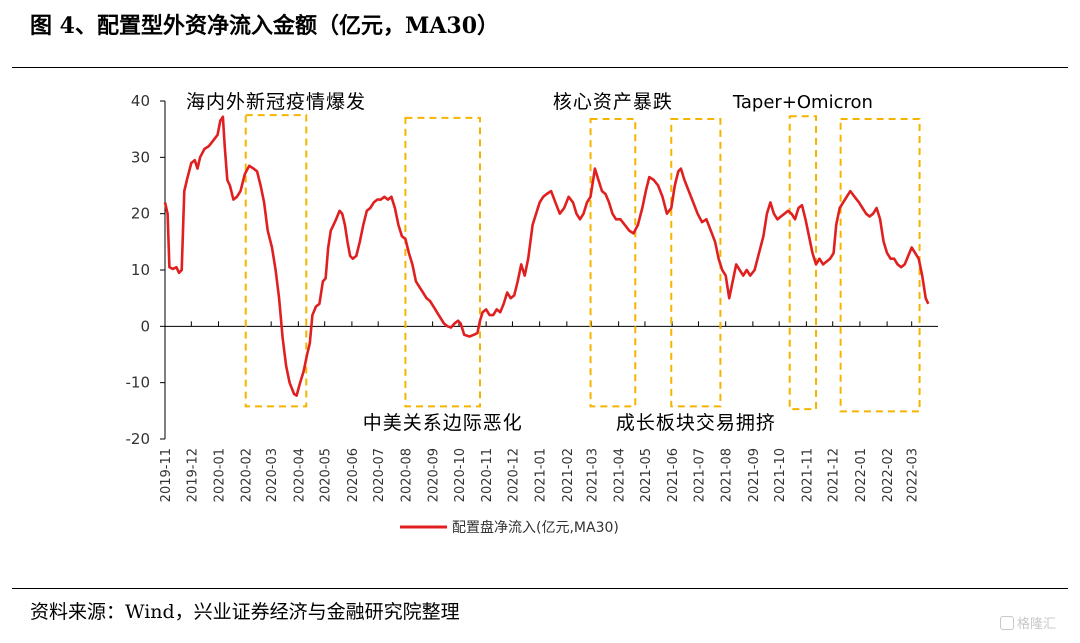  Describe the element at coordinates (140, 214) in the screenshot. I see `y-tick-label: 20` at that location.